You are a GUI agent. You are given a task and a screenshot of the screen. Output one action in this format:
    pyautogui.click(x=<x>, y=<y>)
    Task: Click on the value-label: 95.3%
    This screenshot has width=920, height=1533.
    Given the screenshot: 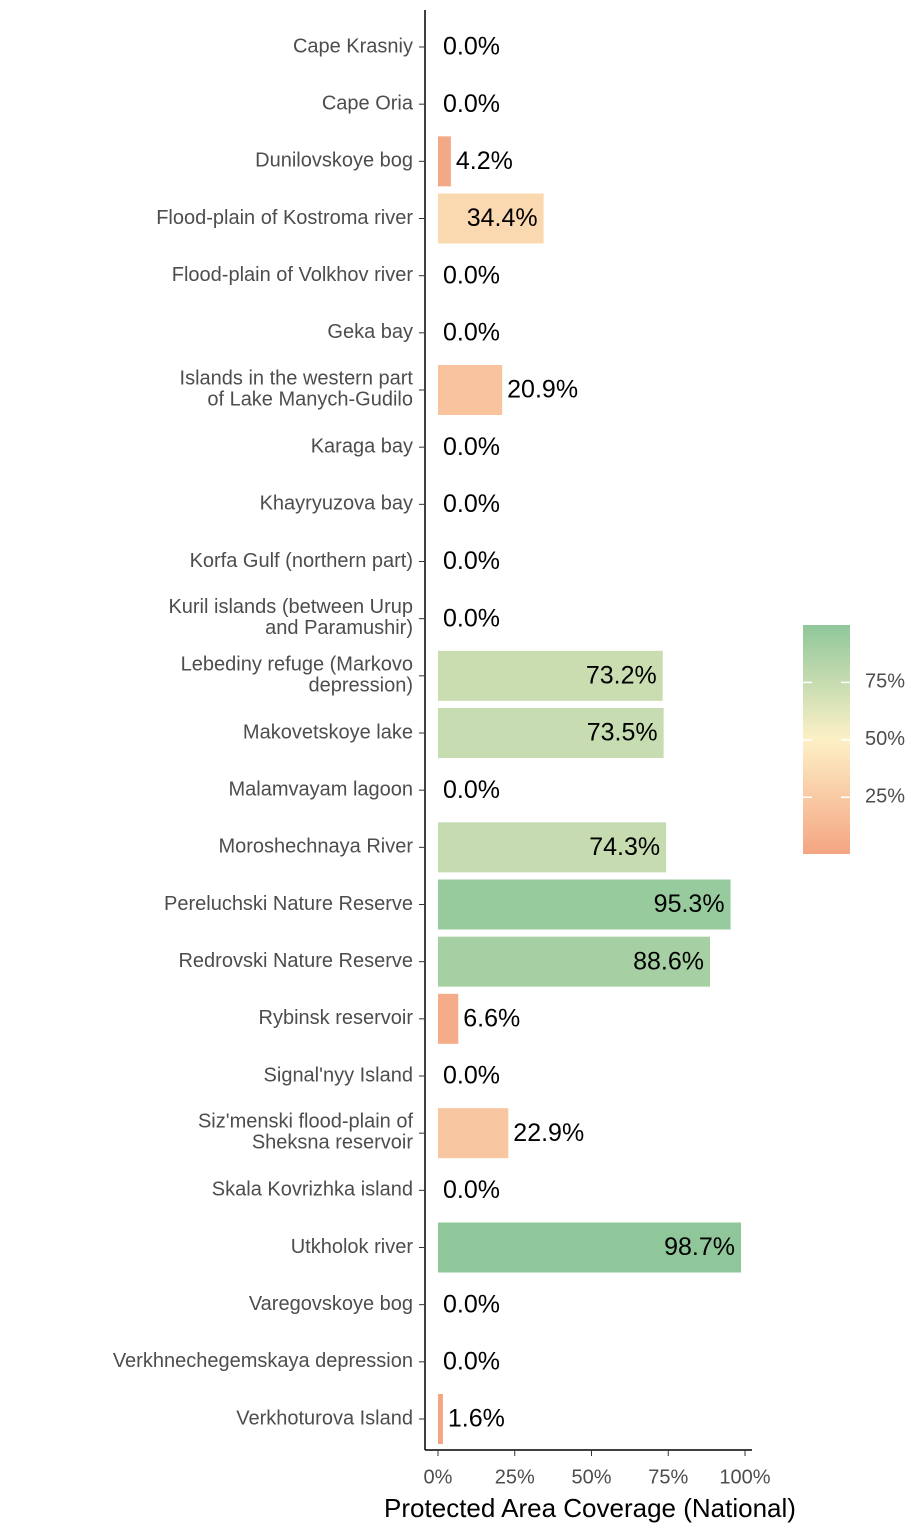 What is the action you would take?
    pyautogui.click(x=689, y=904)
    